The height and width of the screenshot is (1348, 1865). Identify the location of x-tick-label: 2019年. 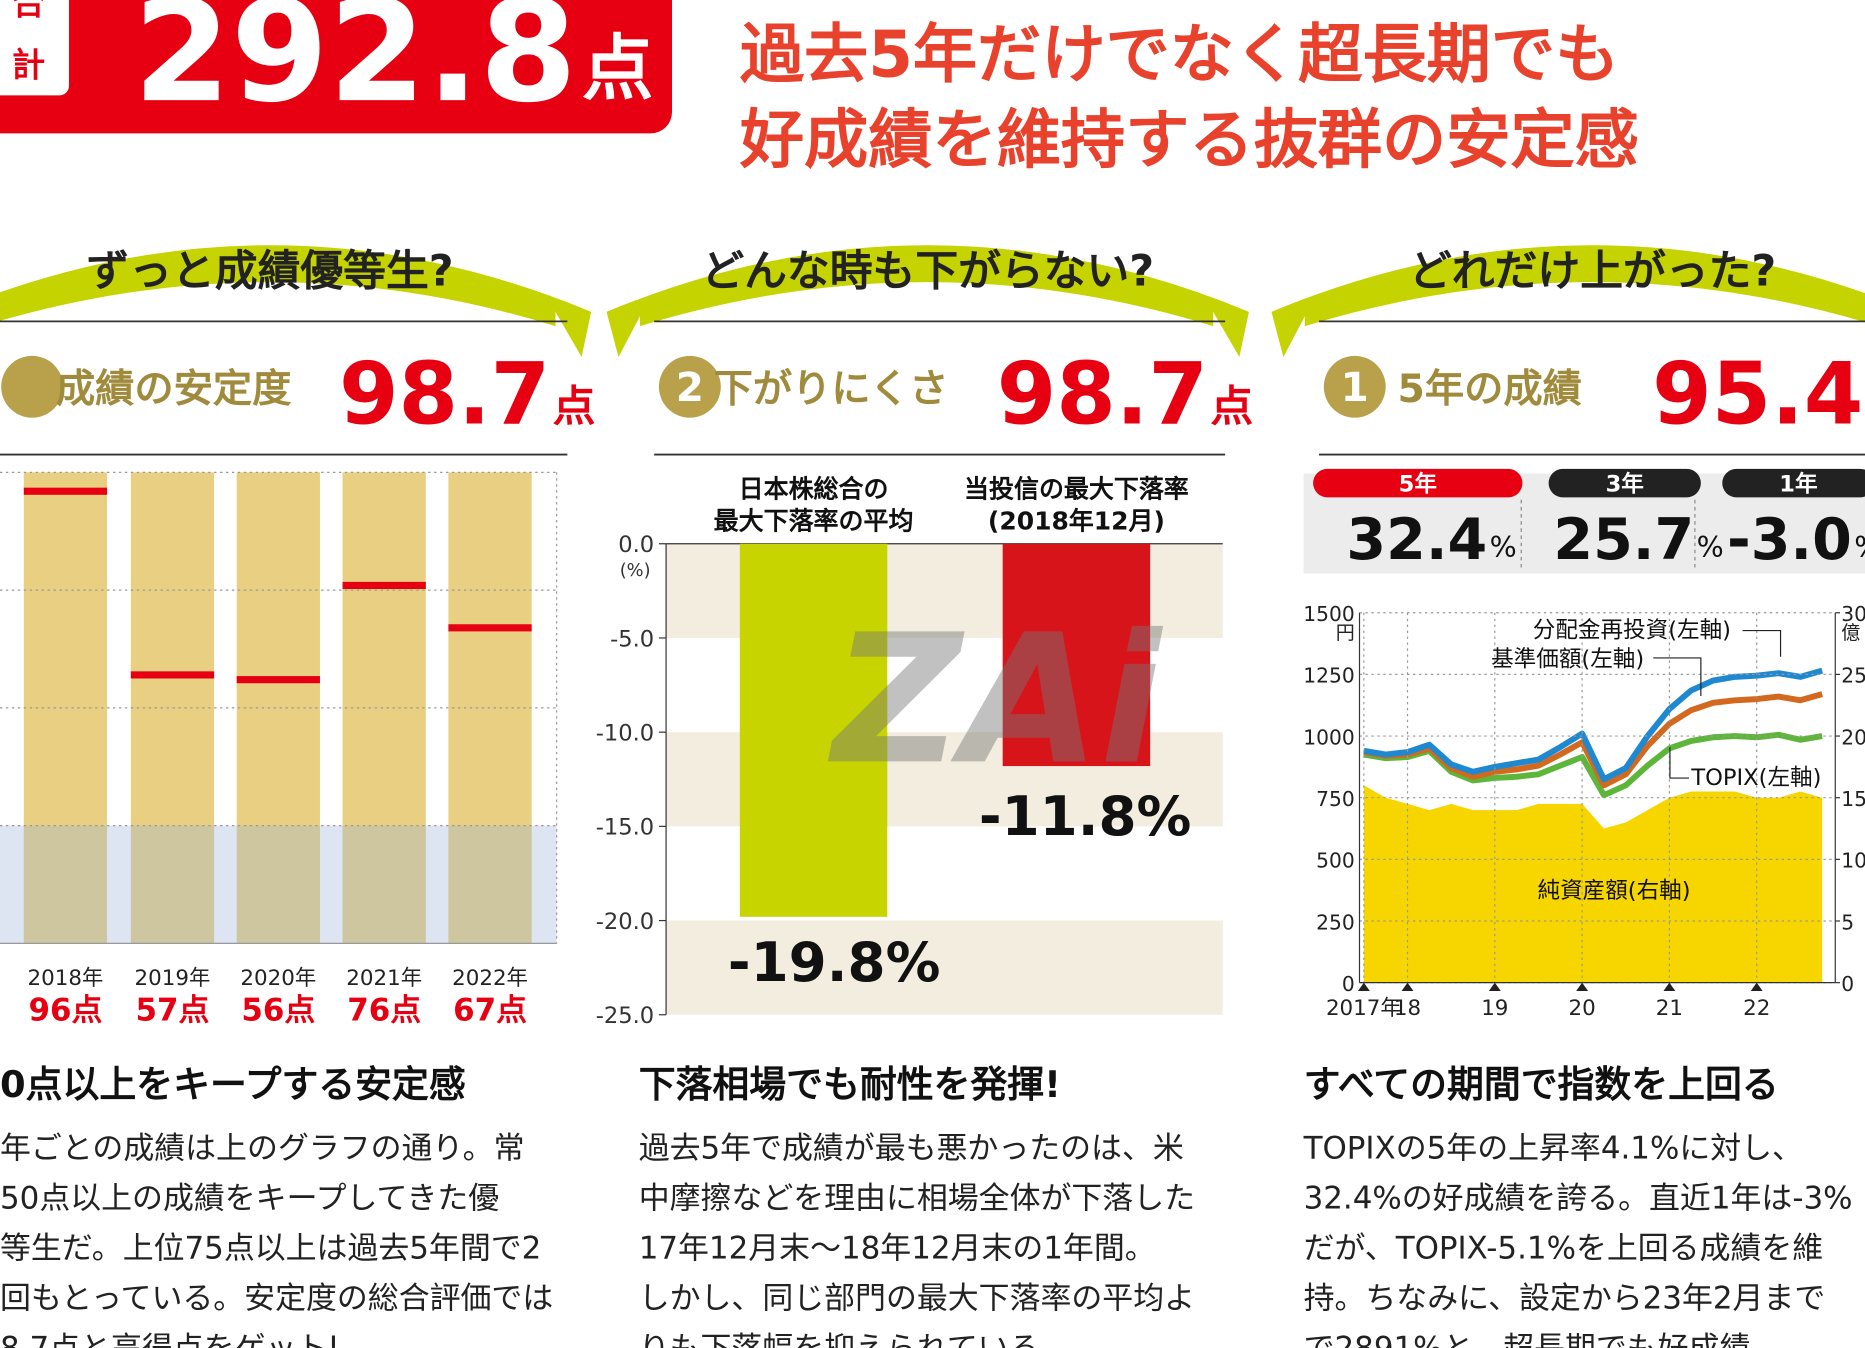
(173, 978).